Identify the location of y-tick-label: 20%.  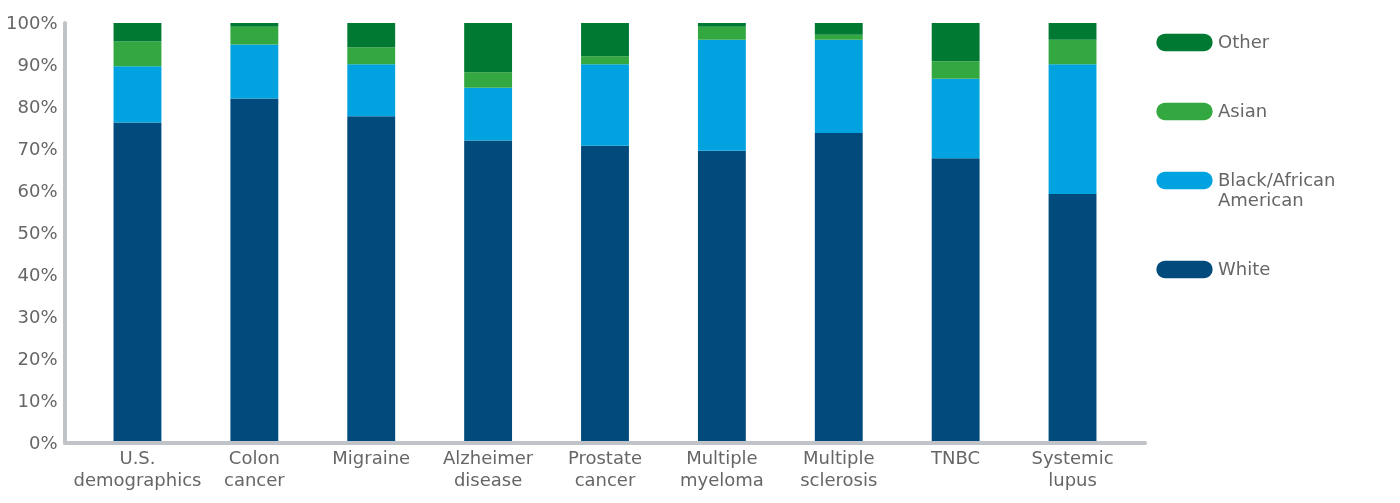
(37, 358).